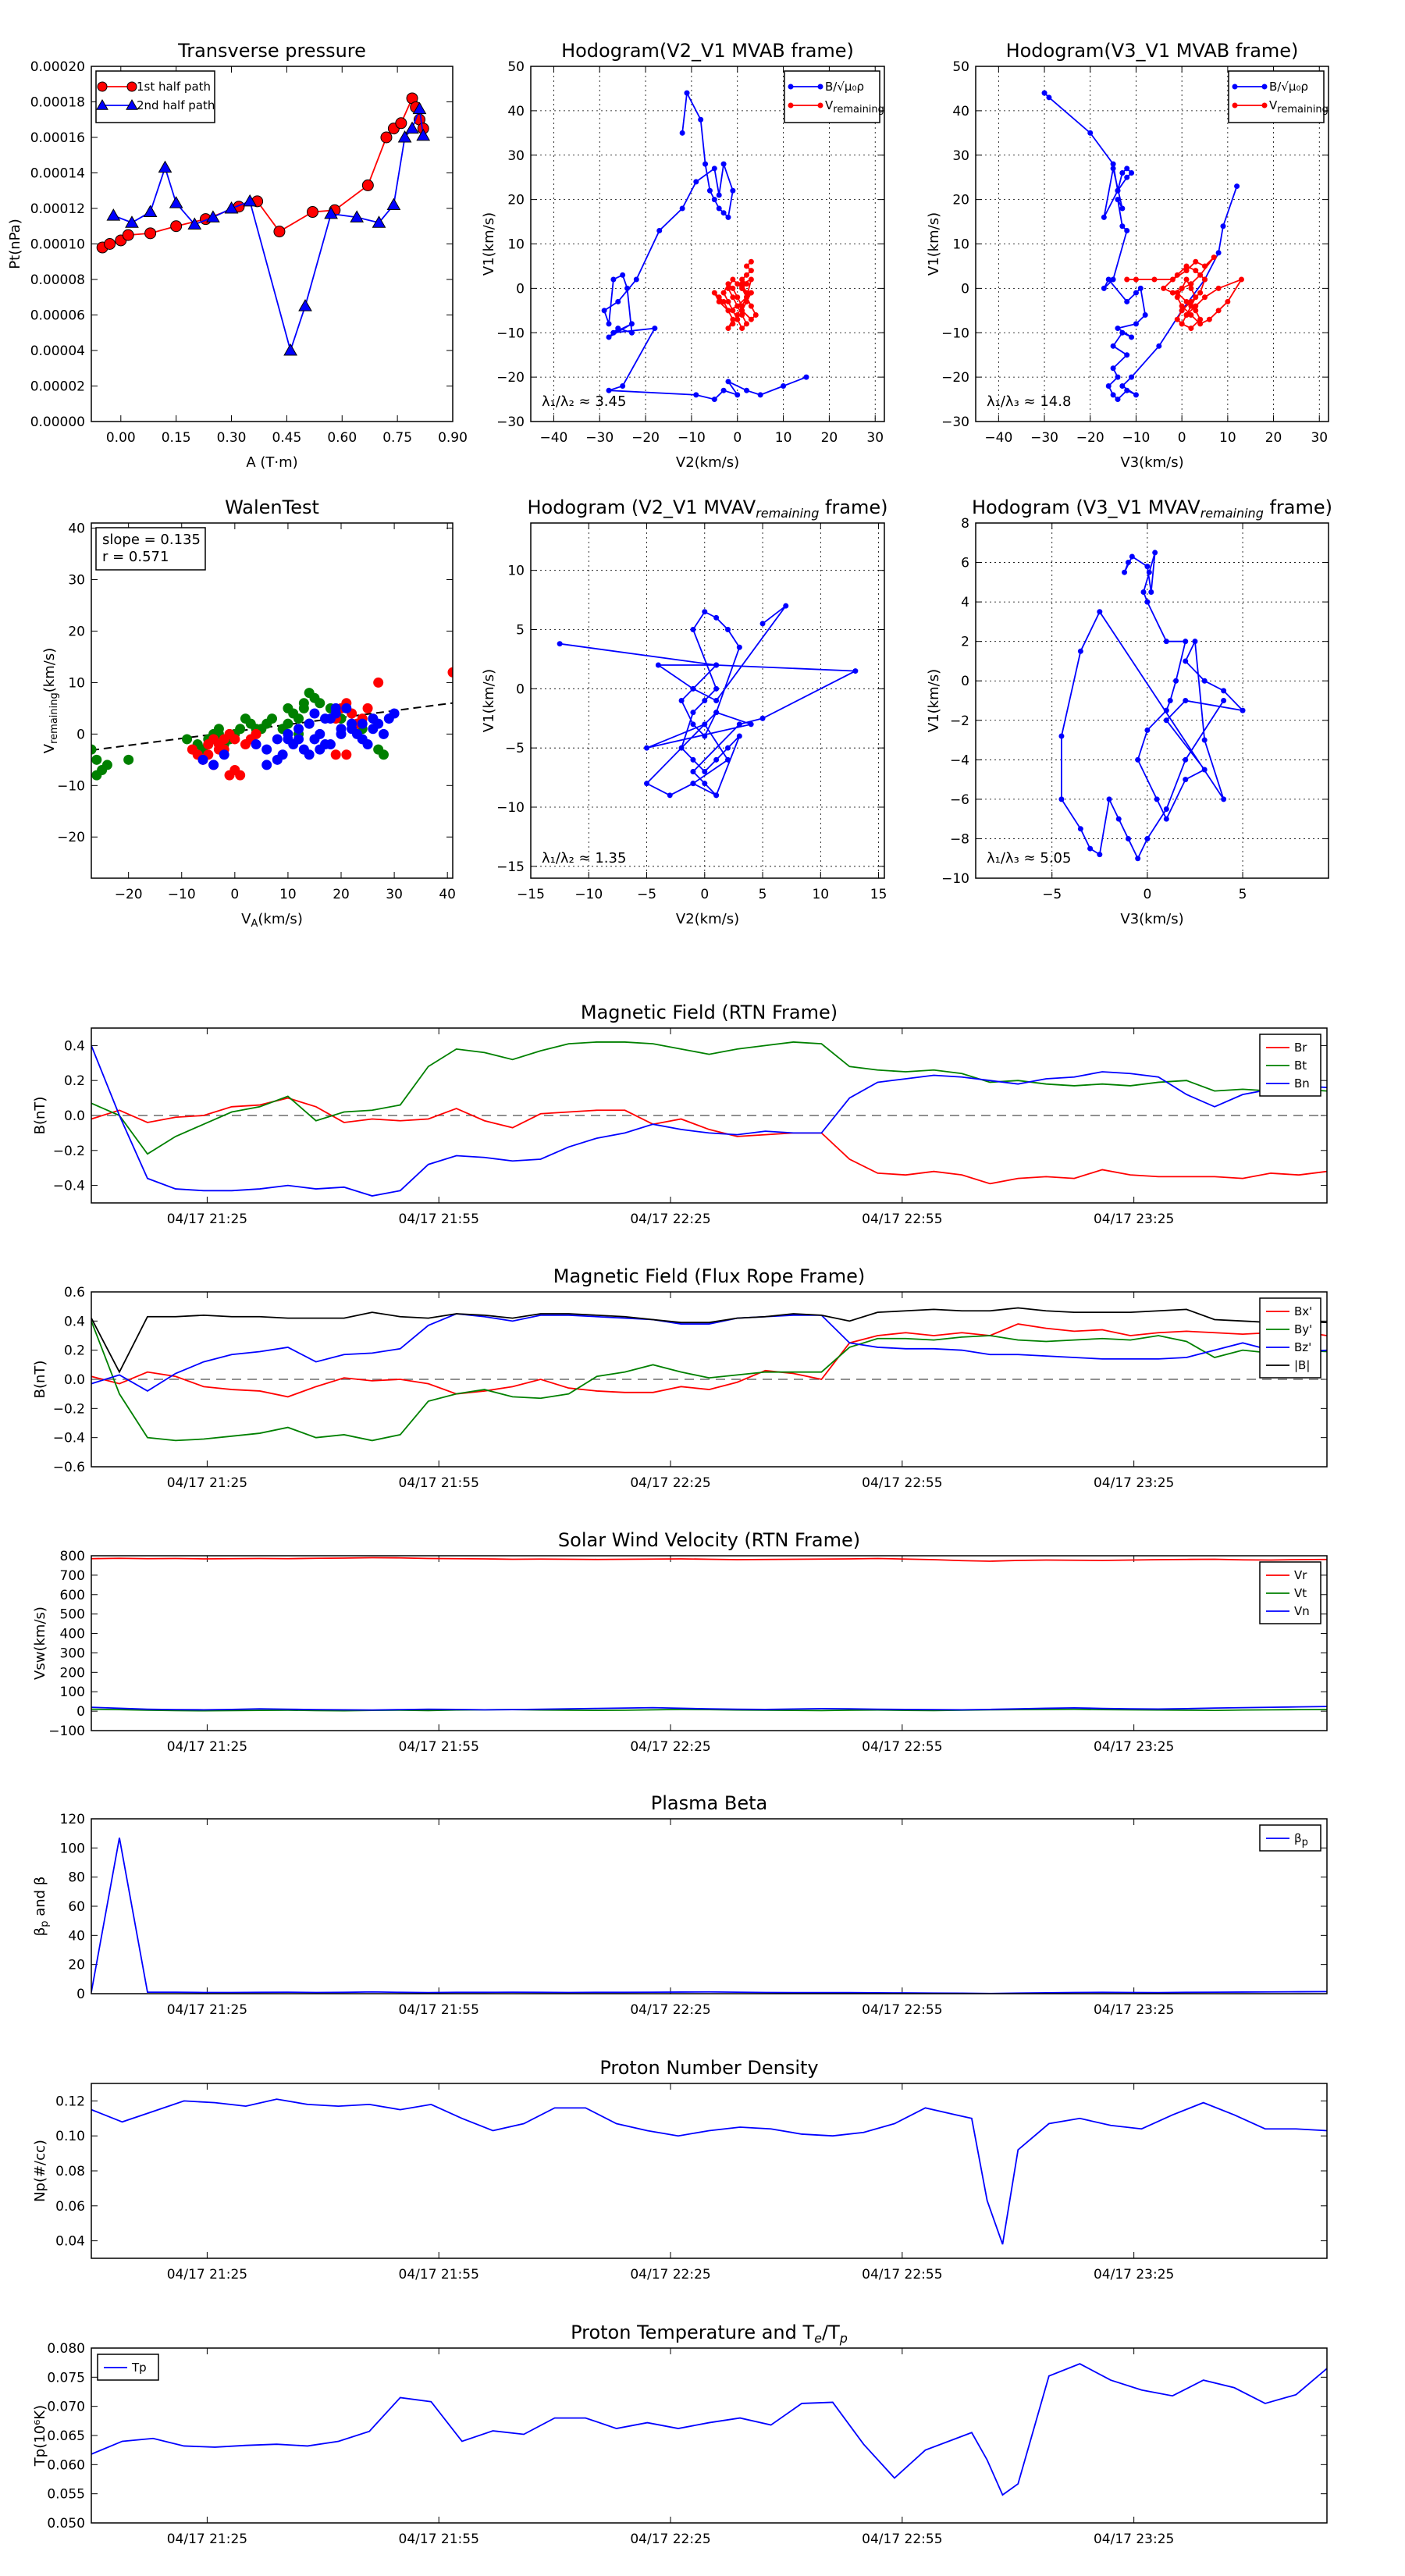 The image size is (1405, 2576). What do you see at coordinates (152, 540) in the screenshot?
I see `annotation-text: slope = 0.135` at bounding box center [152, 540].